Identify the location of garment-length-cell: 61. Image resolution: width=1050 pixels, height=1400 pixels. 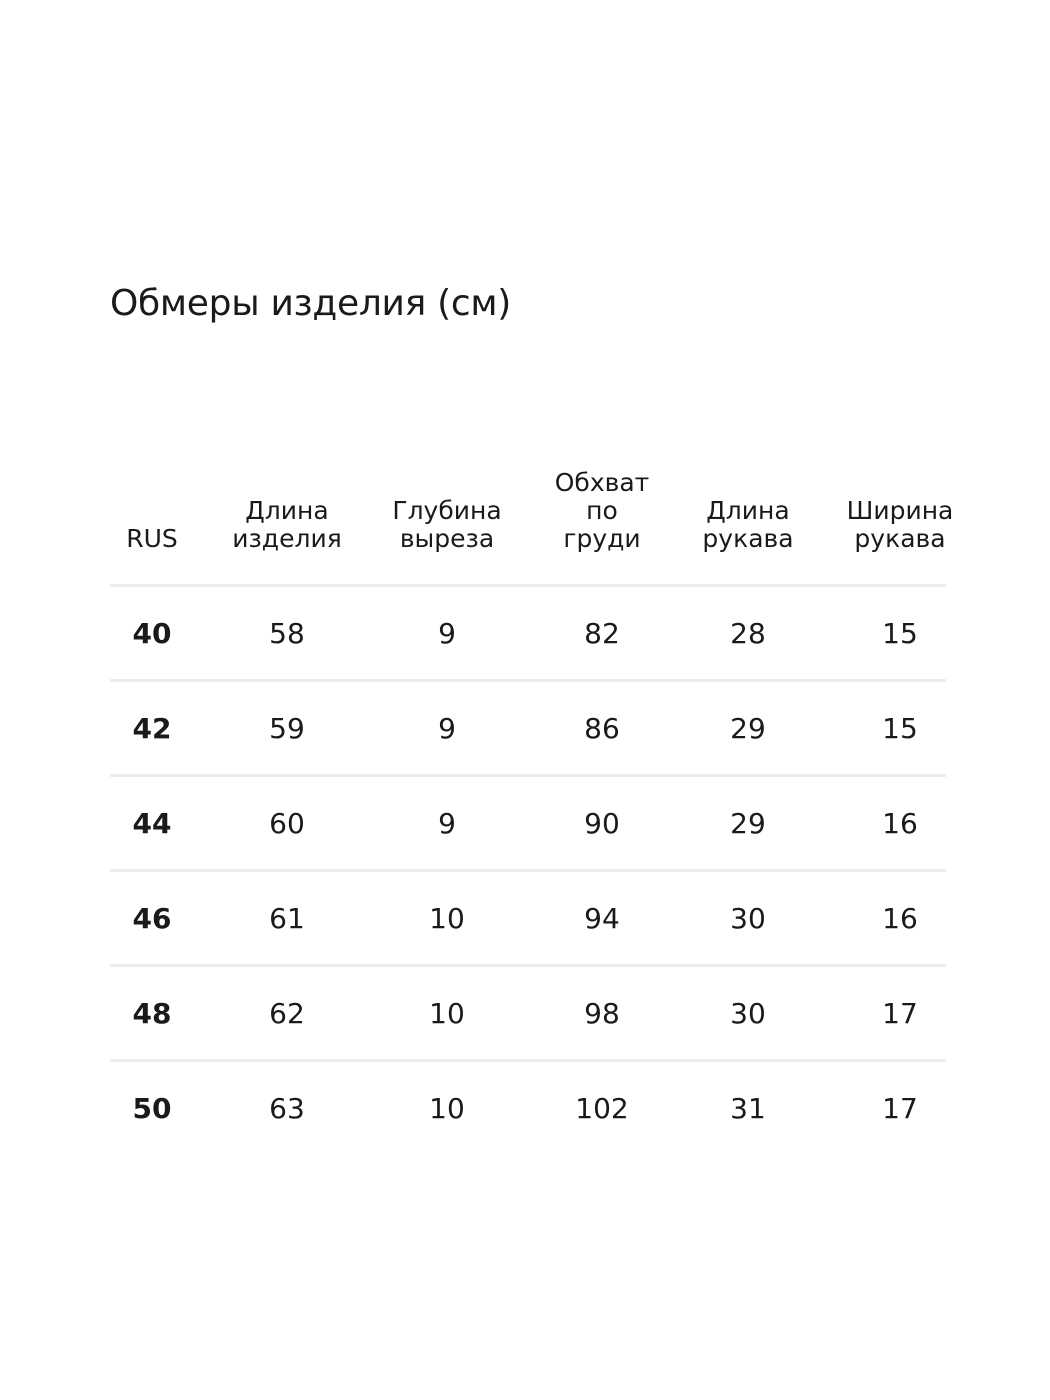
(287, 918).